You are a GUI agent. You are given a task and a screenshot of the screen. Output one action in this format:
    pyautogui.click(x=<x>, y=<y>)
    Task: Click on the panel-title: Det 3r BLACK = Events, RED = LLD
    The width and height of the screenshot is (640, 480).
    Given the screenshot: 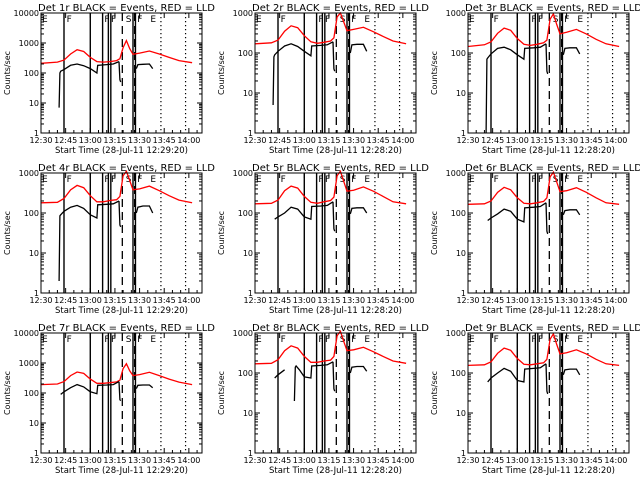 What is the action you would take?
    pyautogui.click(x=552, y=8)
    